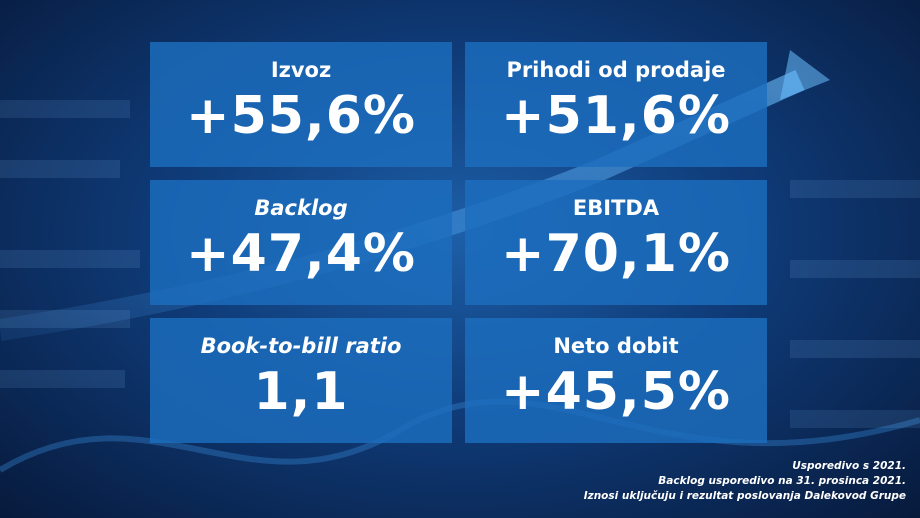  I want to click on arrow-head, so click(805, 75).